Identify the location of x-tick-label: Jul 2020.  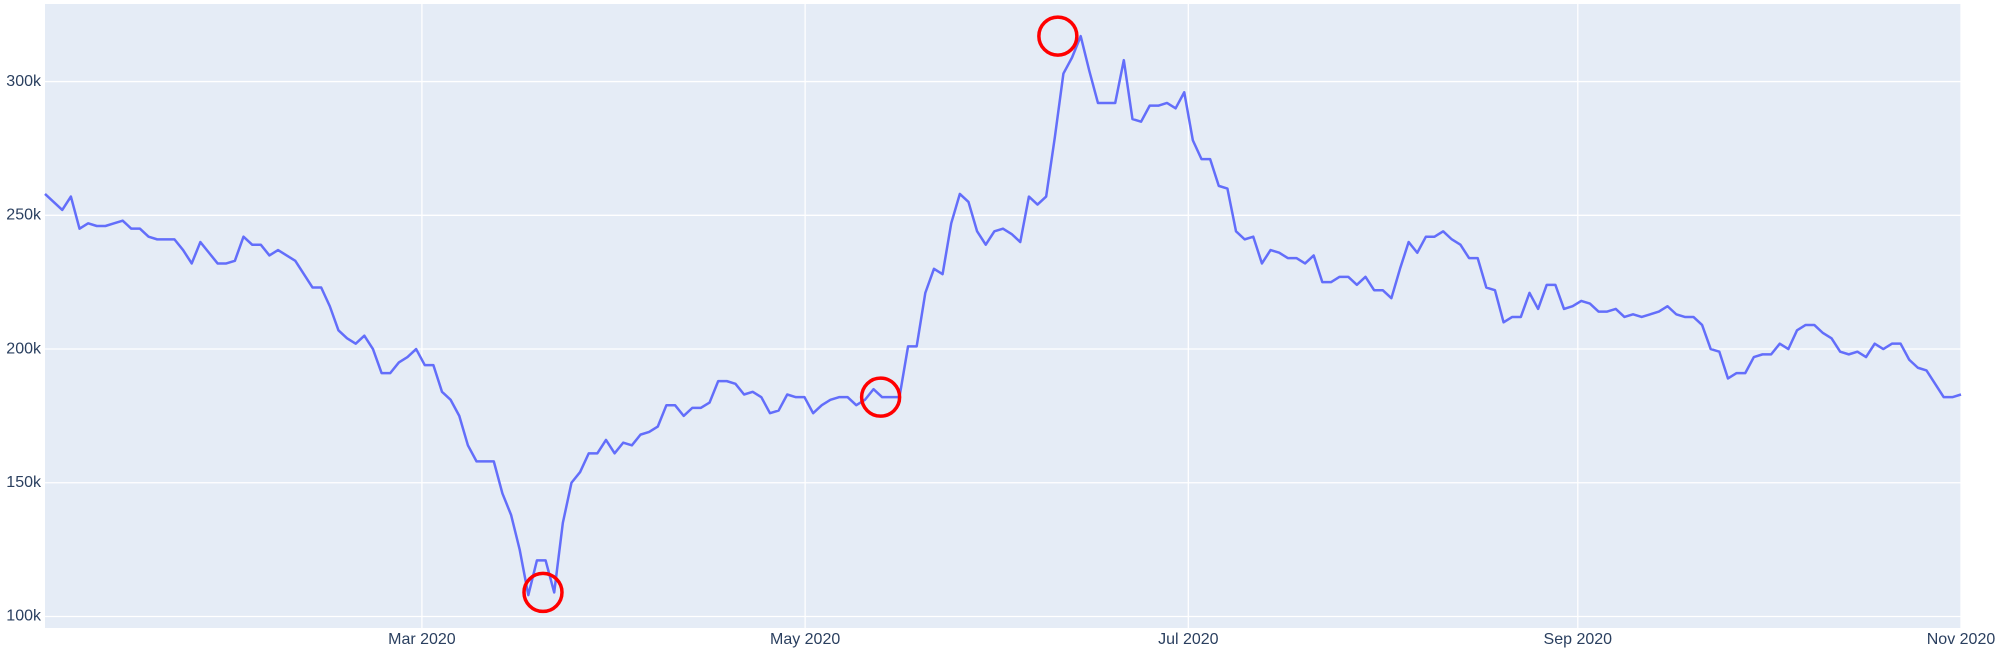
(1188, 639).